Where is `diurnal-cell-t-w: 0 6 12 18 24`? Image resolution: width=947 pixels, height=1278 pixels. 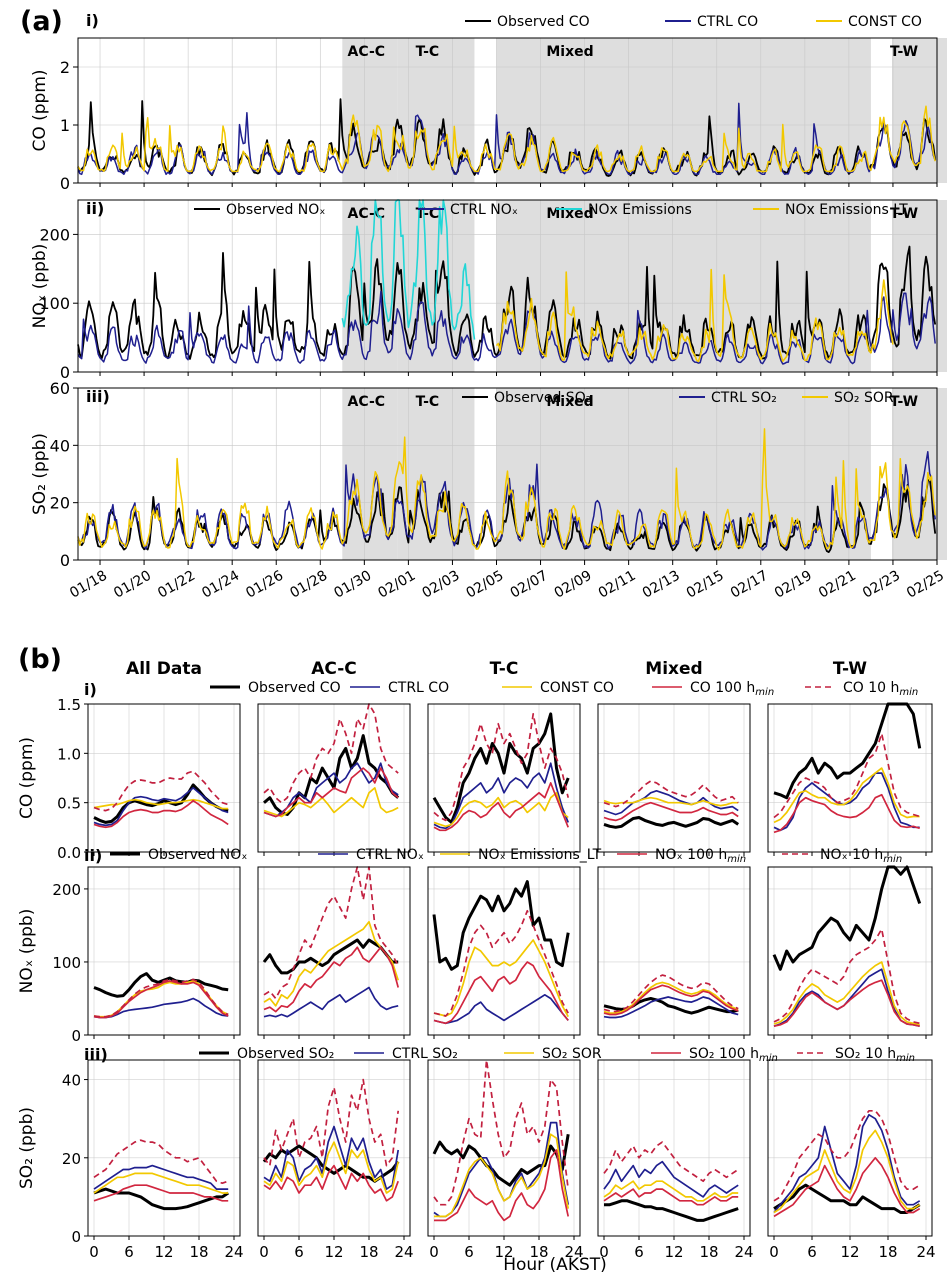
diurnal-cell-t-w: 0 6 12 18 24 is located at coordinates (851, 1160).